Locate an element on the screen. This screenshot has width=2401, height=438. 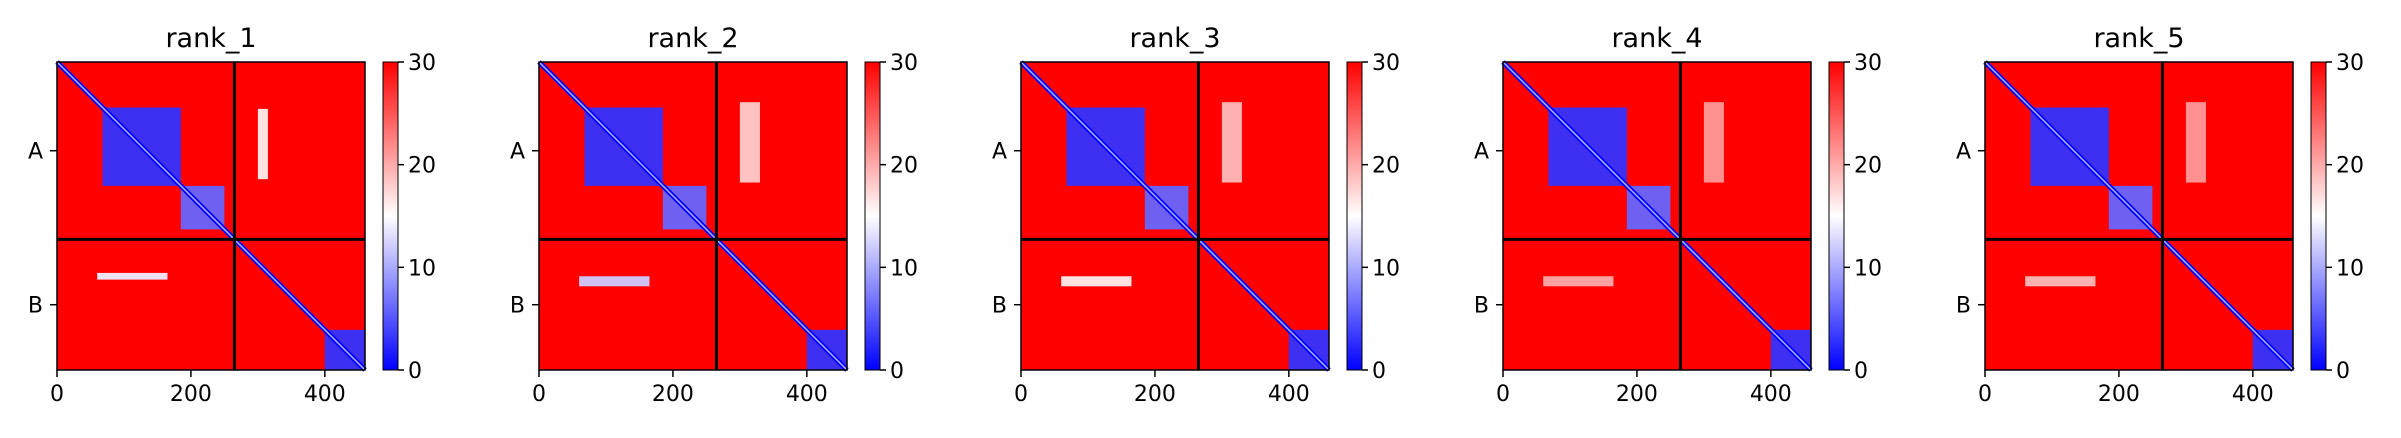
pae-panel-3: rank_3 0 200 400 A B 0 10 20 30 is located at coordinates (1196, 215).